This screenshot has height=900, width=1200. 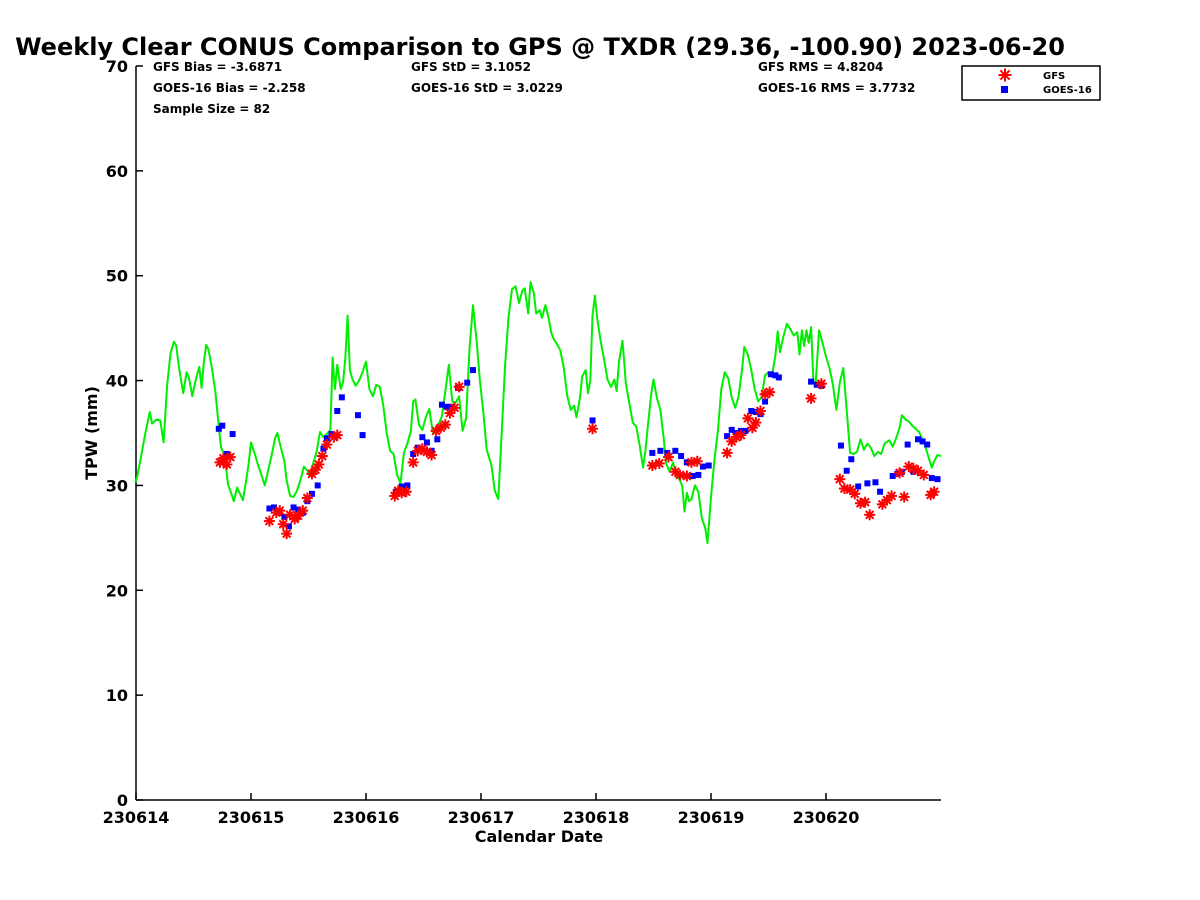 What do you see at coordinates (1067, 90) in the screenshot?
I see `legend-goes-label: GOES-16` at bounding box center [1067, 90].